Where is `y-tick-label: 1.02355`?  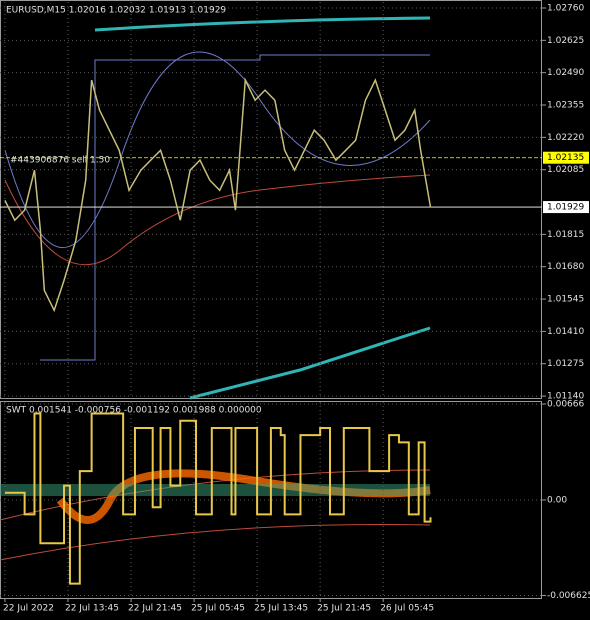
y-tick-label: 1.02355 is located at coordinates (565, 106).